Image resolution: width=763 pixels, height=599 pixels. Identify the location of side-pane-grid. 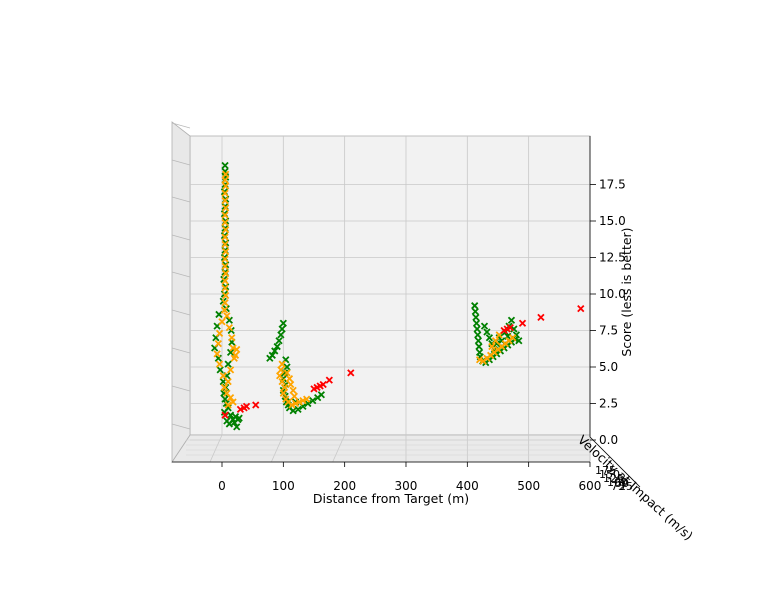
(181, 276).